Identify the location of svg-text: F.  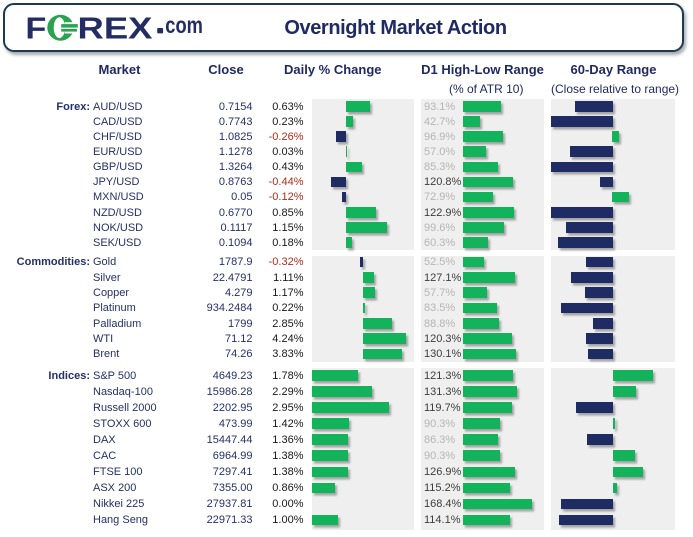
(35, 28).